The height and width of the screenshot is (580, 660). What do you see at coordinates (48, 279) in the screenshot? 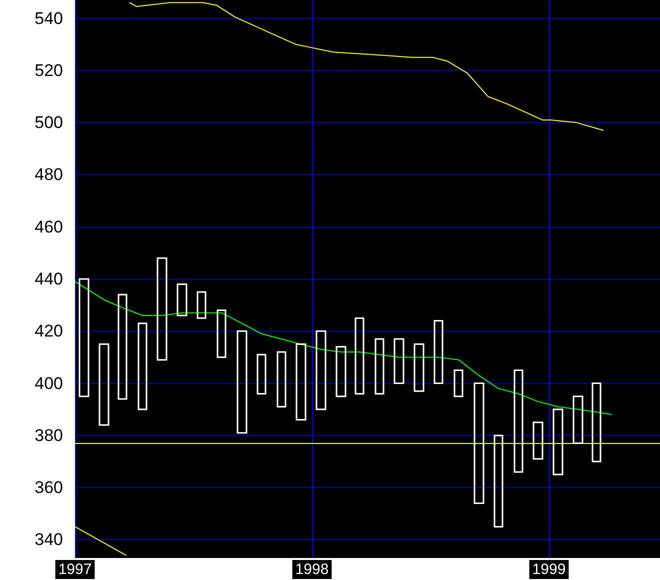
I see `y-tick-label: 440` at bounding box center [48, 279].